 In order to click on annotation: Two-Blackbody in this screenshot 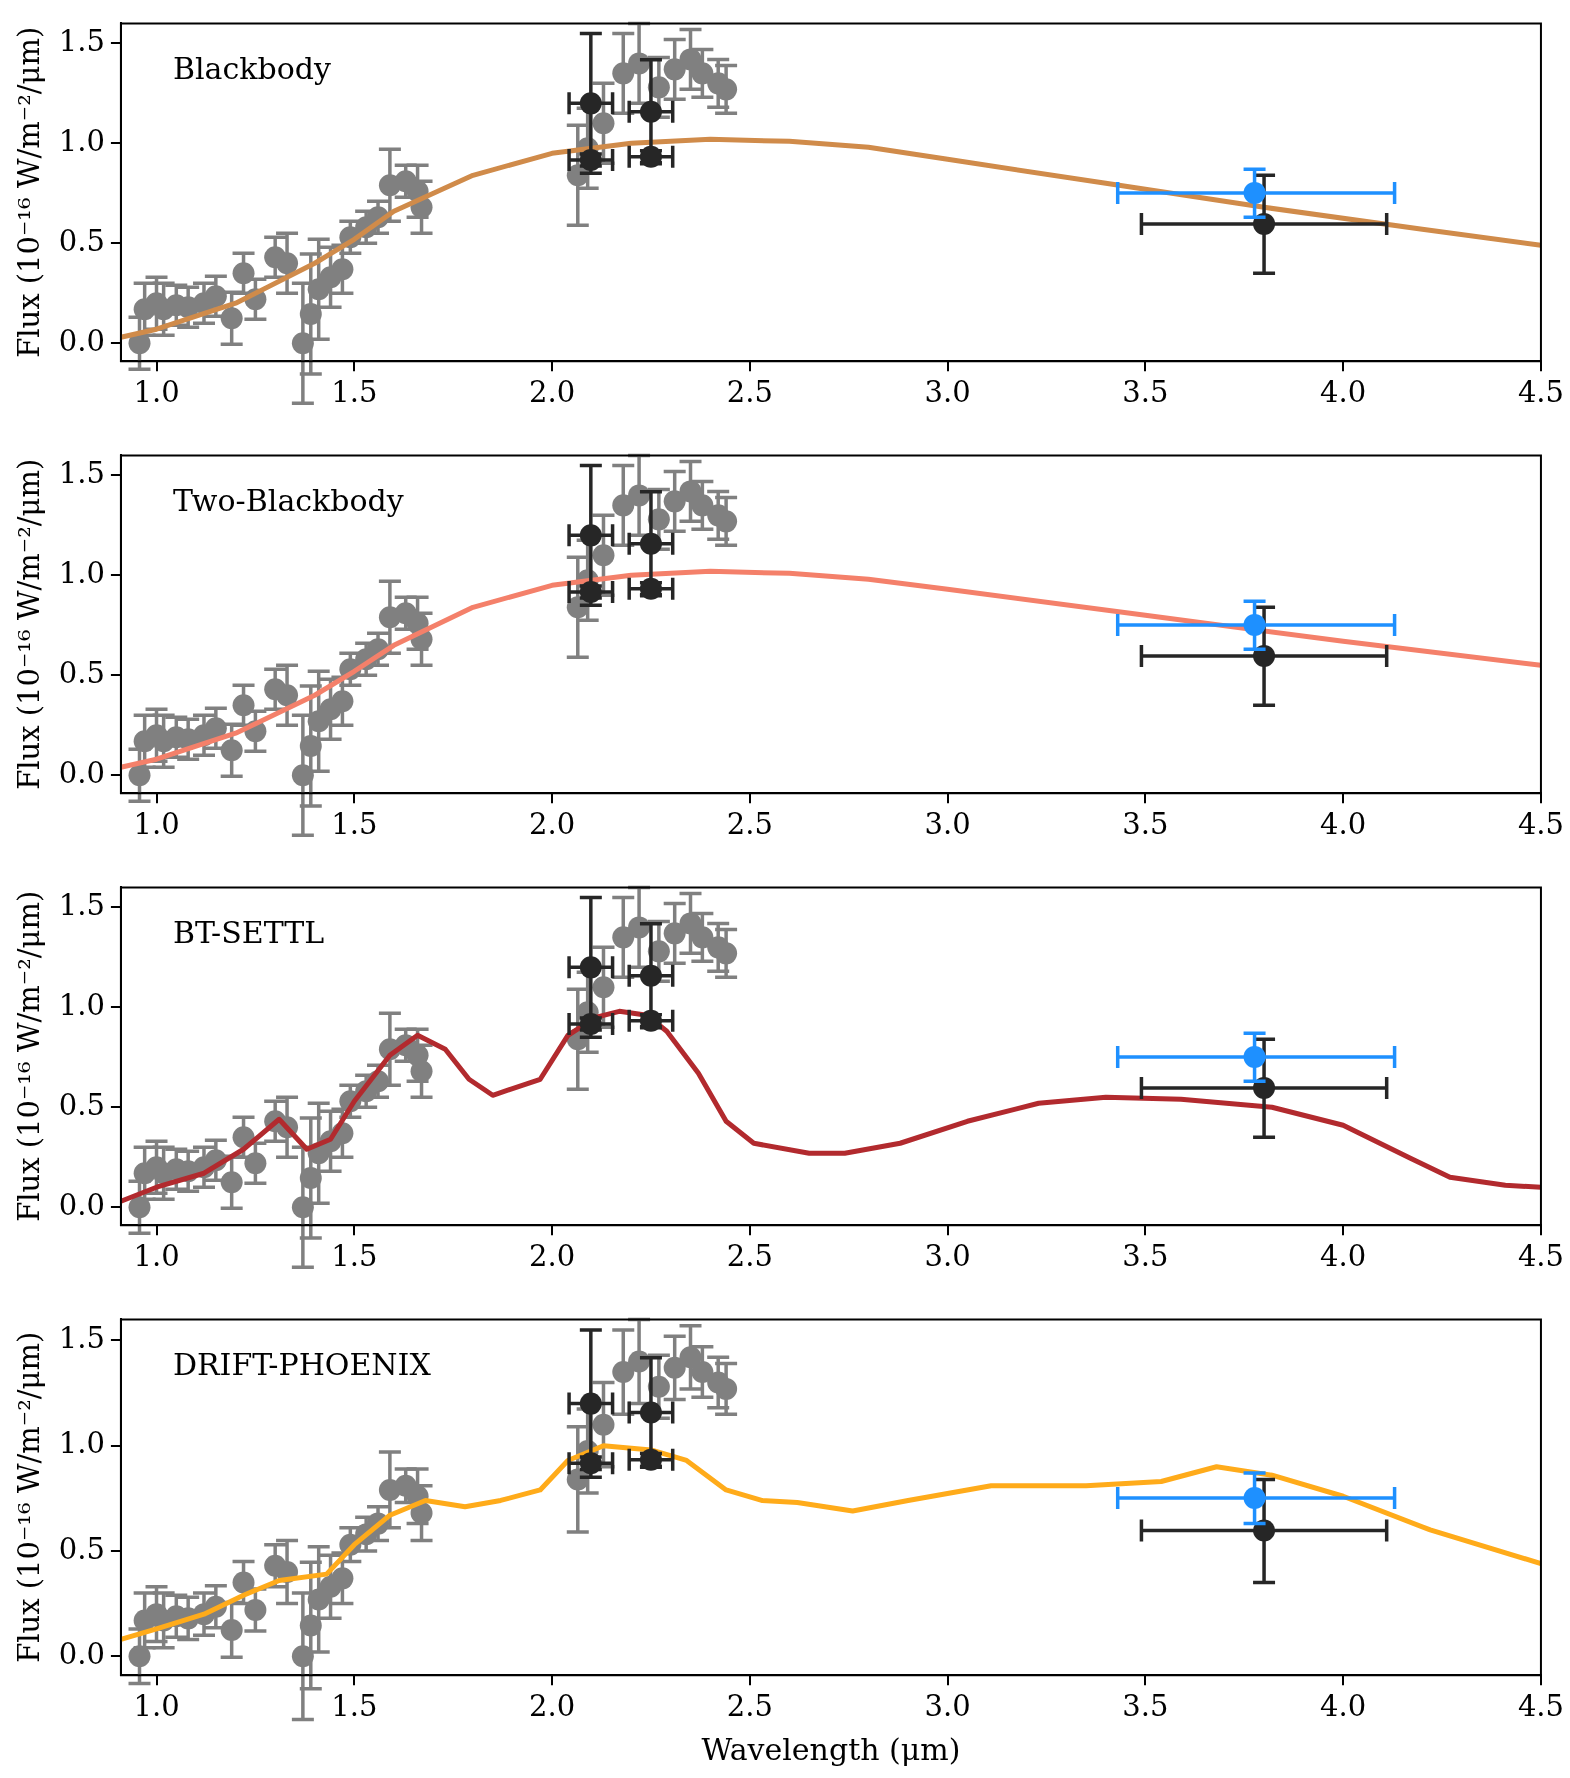, I will do `click(288, 501)`.